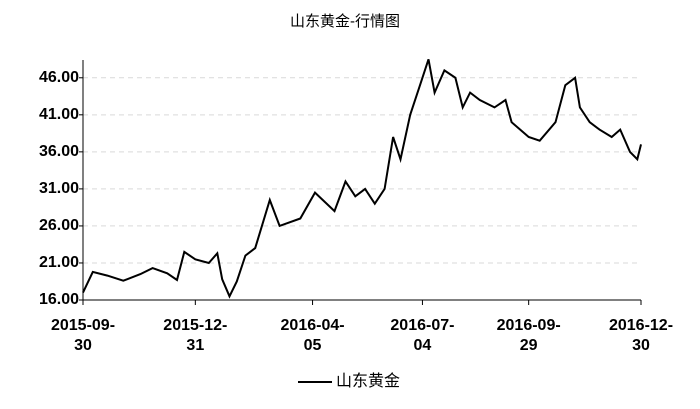  I want to click on x-tick-label: 2015-09-30, so click(83, 335).